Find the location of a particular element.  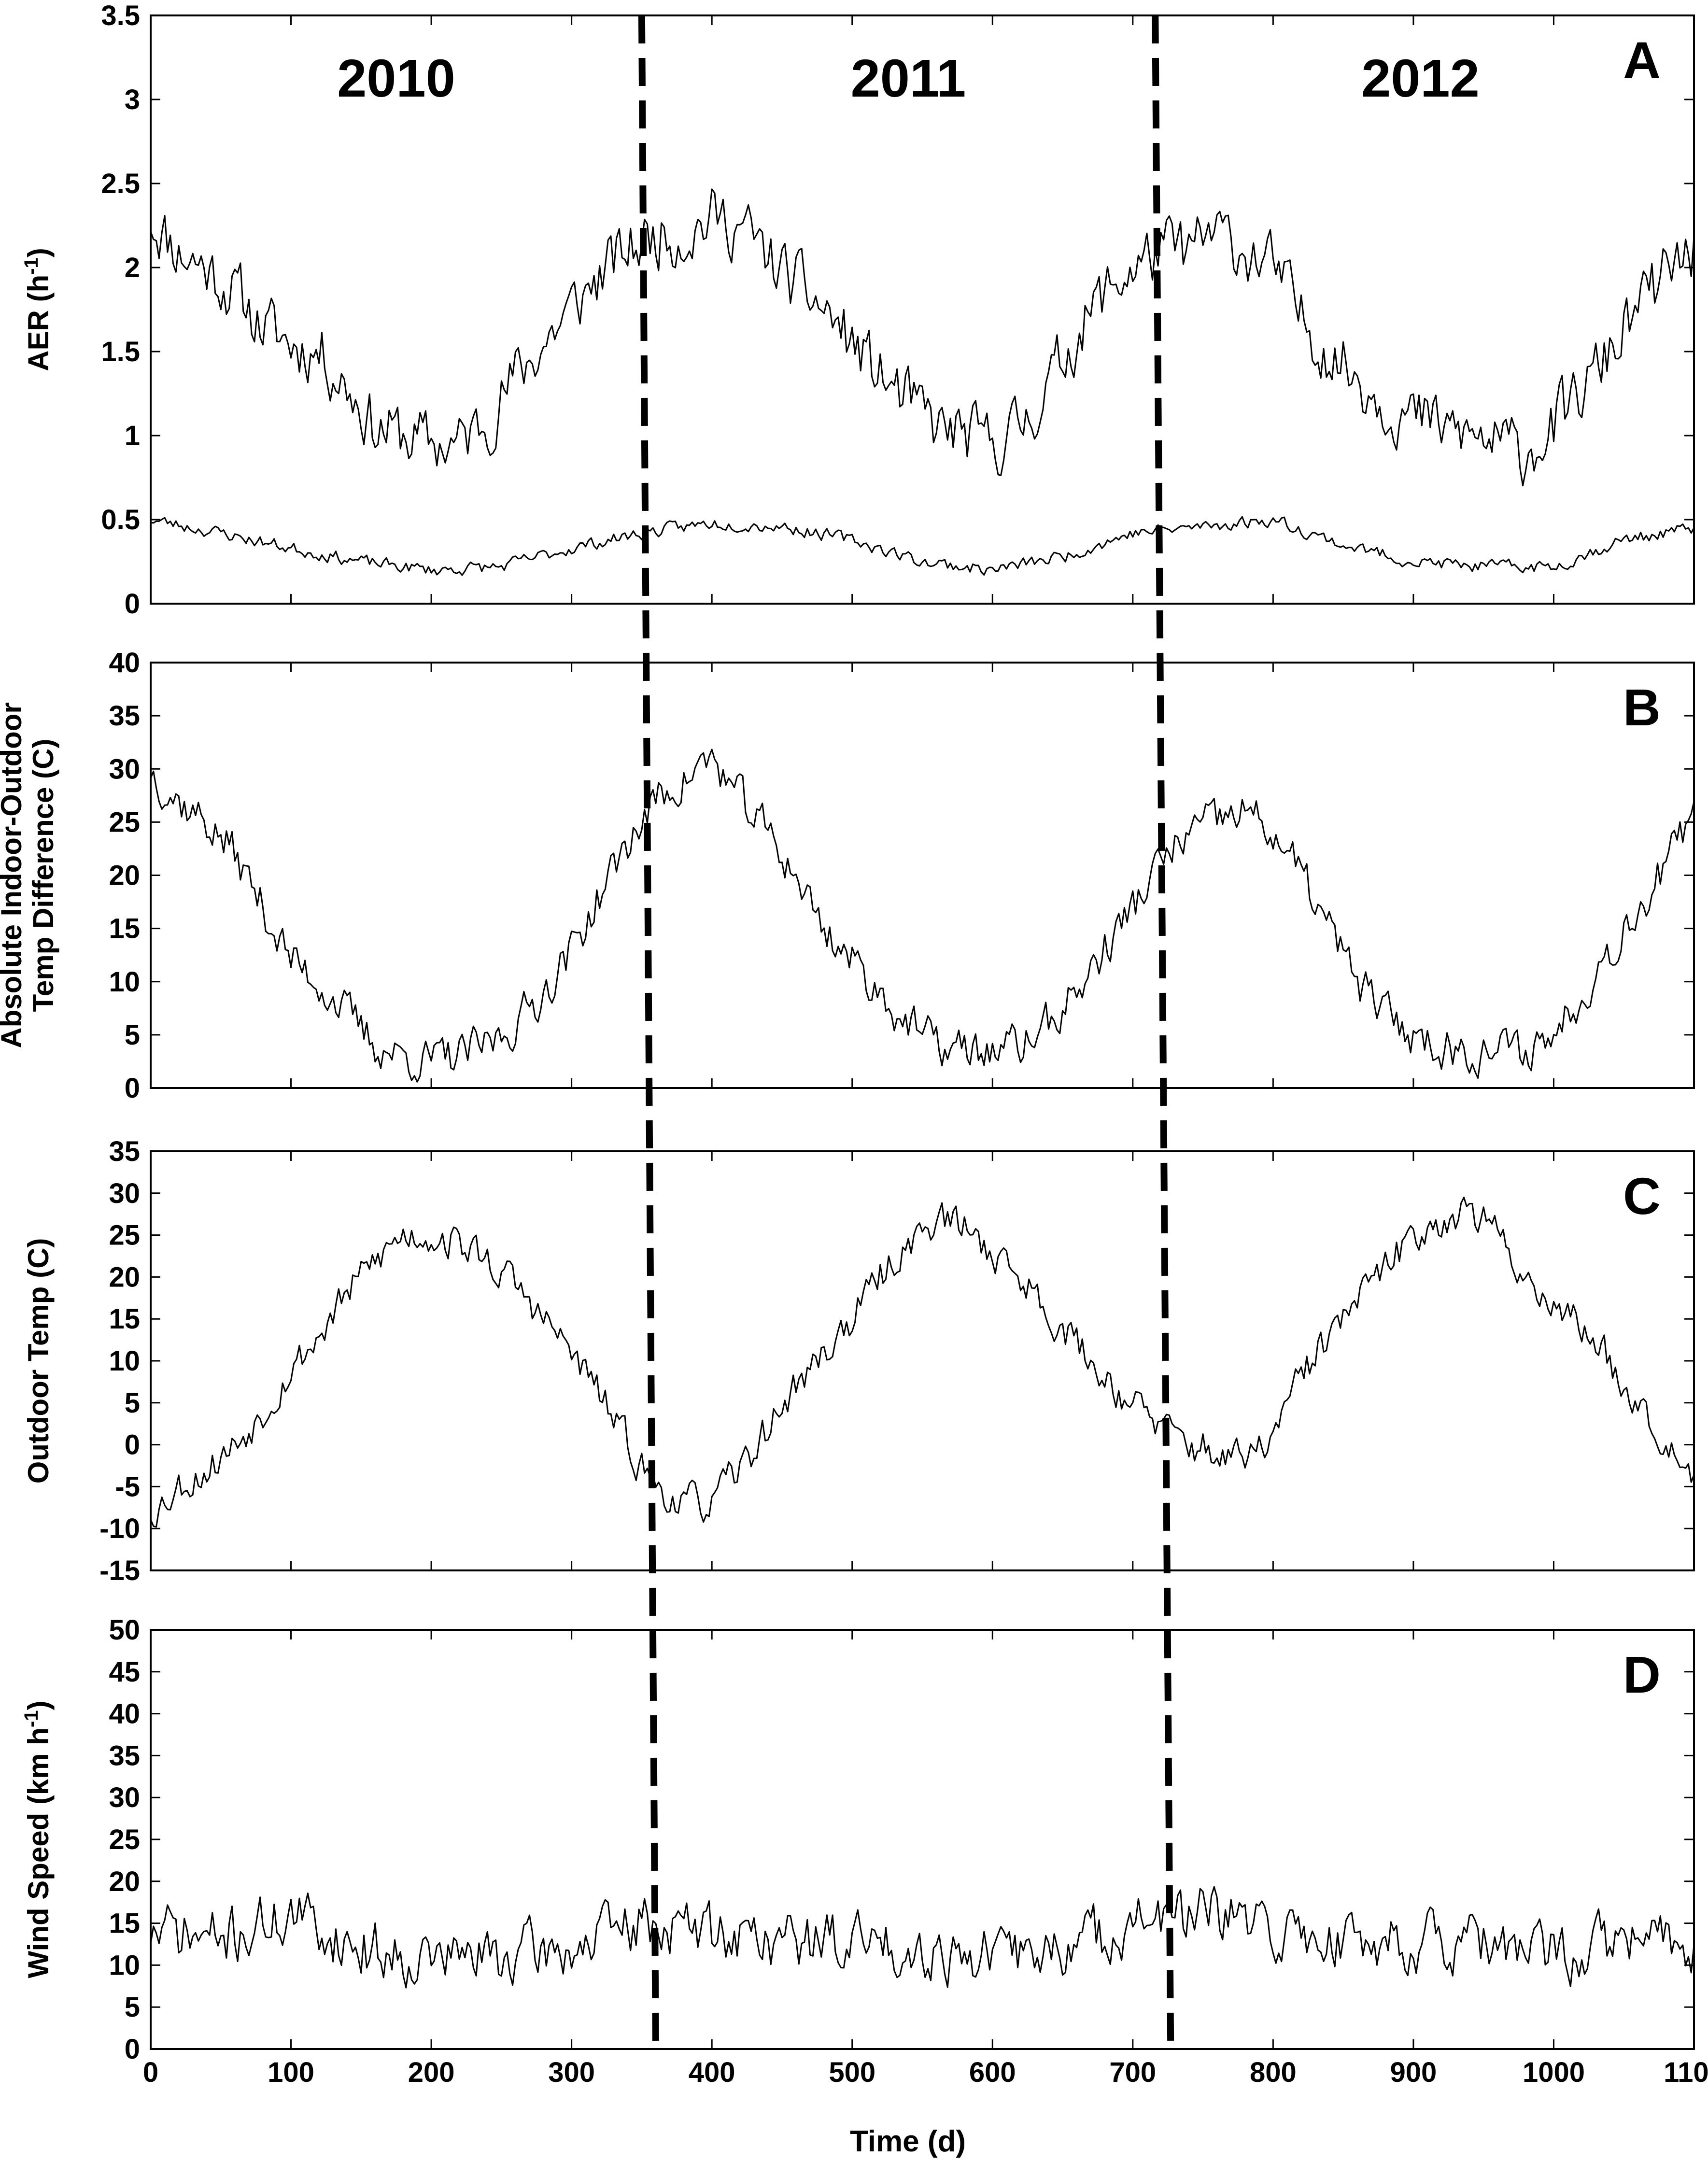

x-tick-label: 200 is located at coordinates (431, 2072).